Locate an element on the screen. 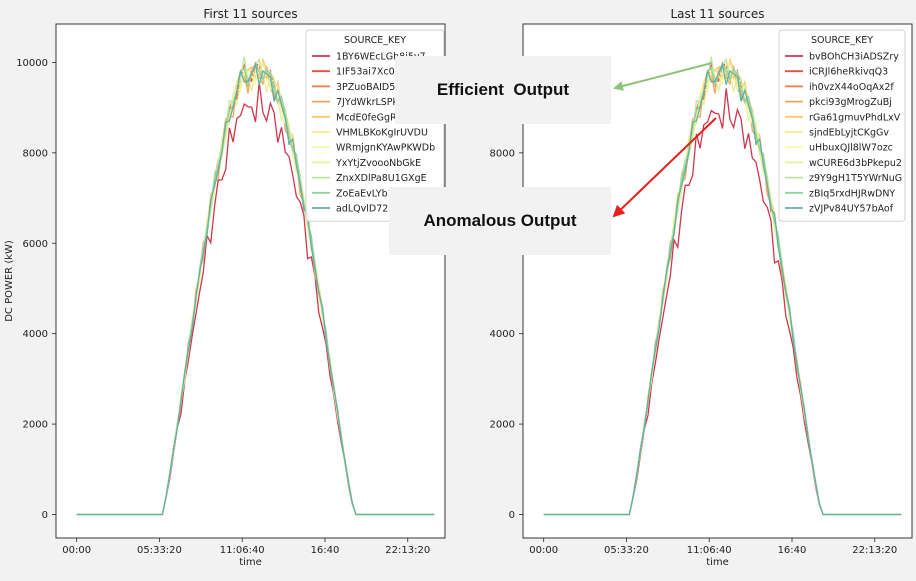 The image size is (916, 581). legend-entry: zBIq5rxdHJRwDNY is located at coordinates (852, 193).